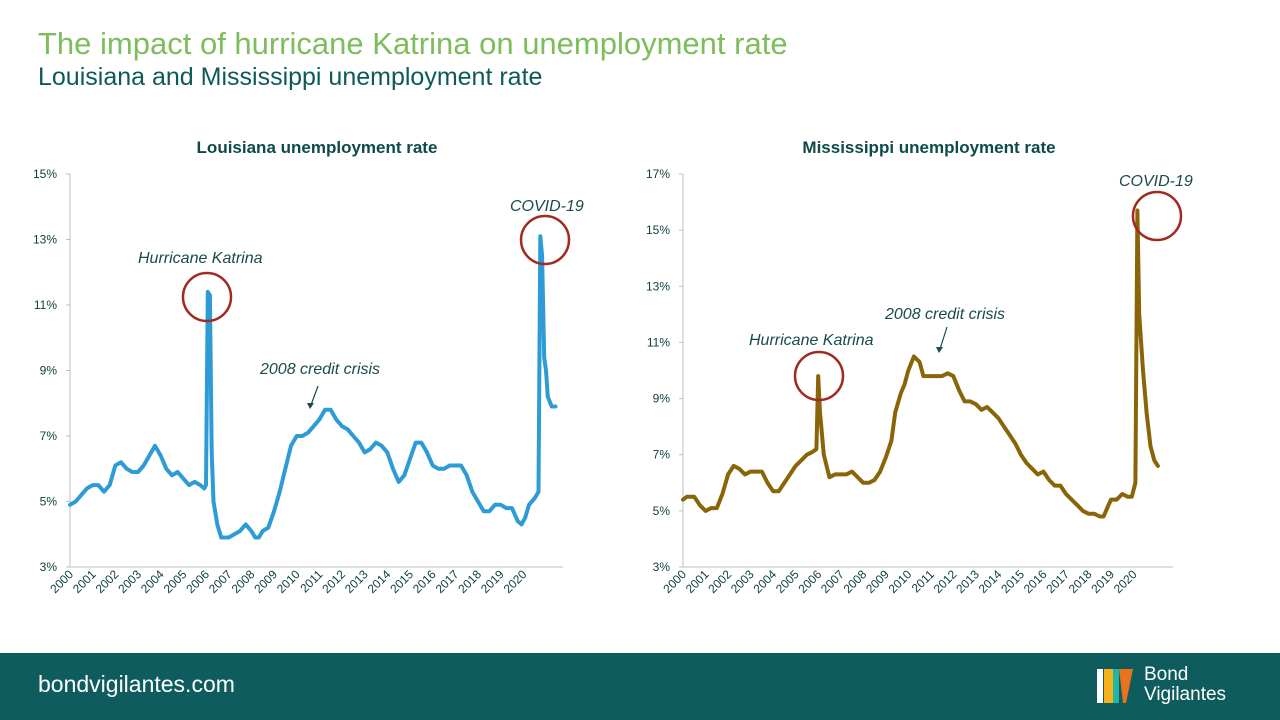 The height and width of the screenshot is (720, 1280). I want to click on mississippi-y-ticks: 17% 15% 13% 11% 9% 7% 5% 3%, so click(664, 370).